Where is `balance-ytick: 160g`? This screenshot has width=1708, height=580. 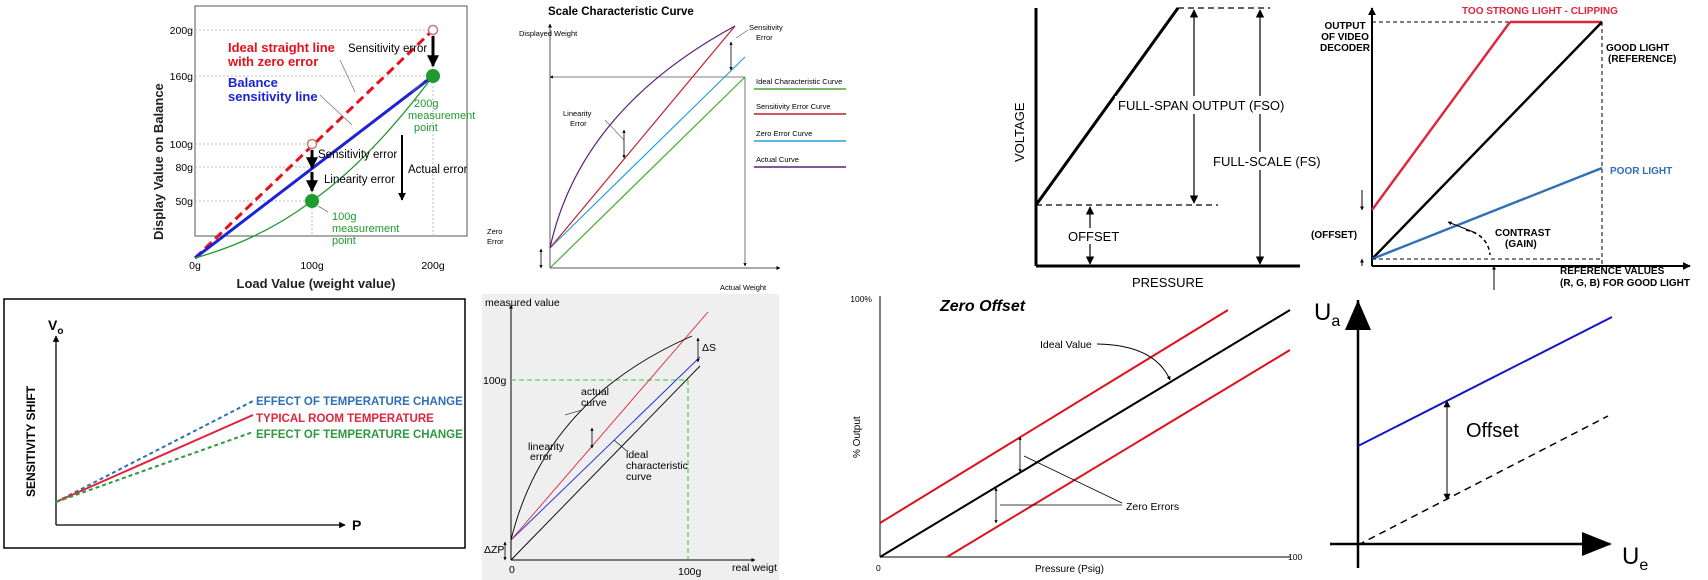 balance-ytick: 160g is located at coordinates (182, 77).